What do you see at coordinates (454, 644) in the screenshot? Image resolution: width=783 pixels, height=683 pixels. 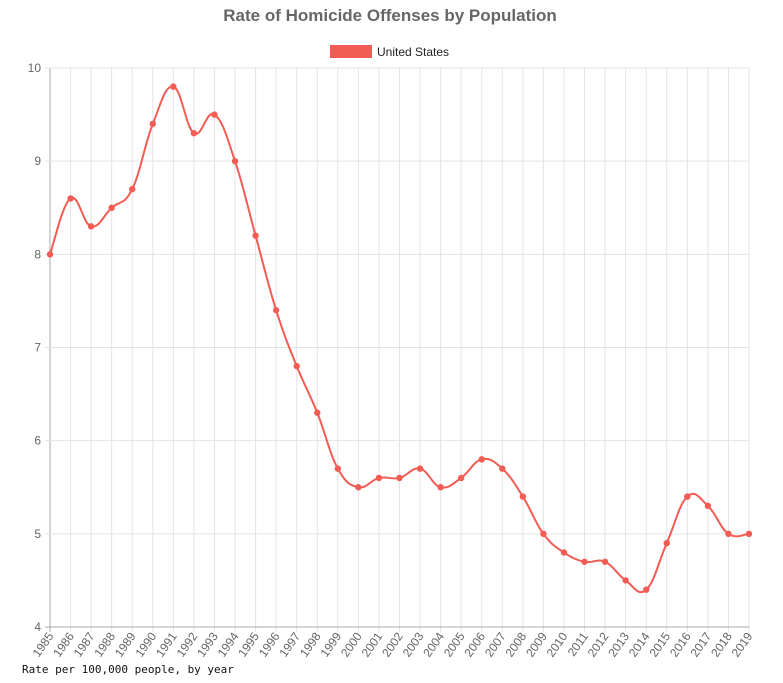 I see `x-tick-label: 2005` at bounding box center [454, 644].